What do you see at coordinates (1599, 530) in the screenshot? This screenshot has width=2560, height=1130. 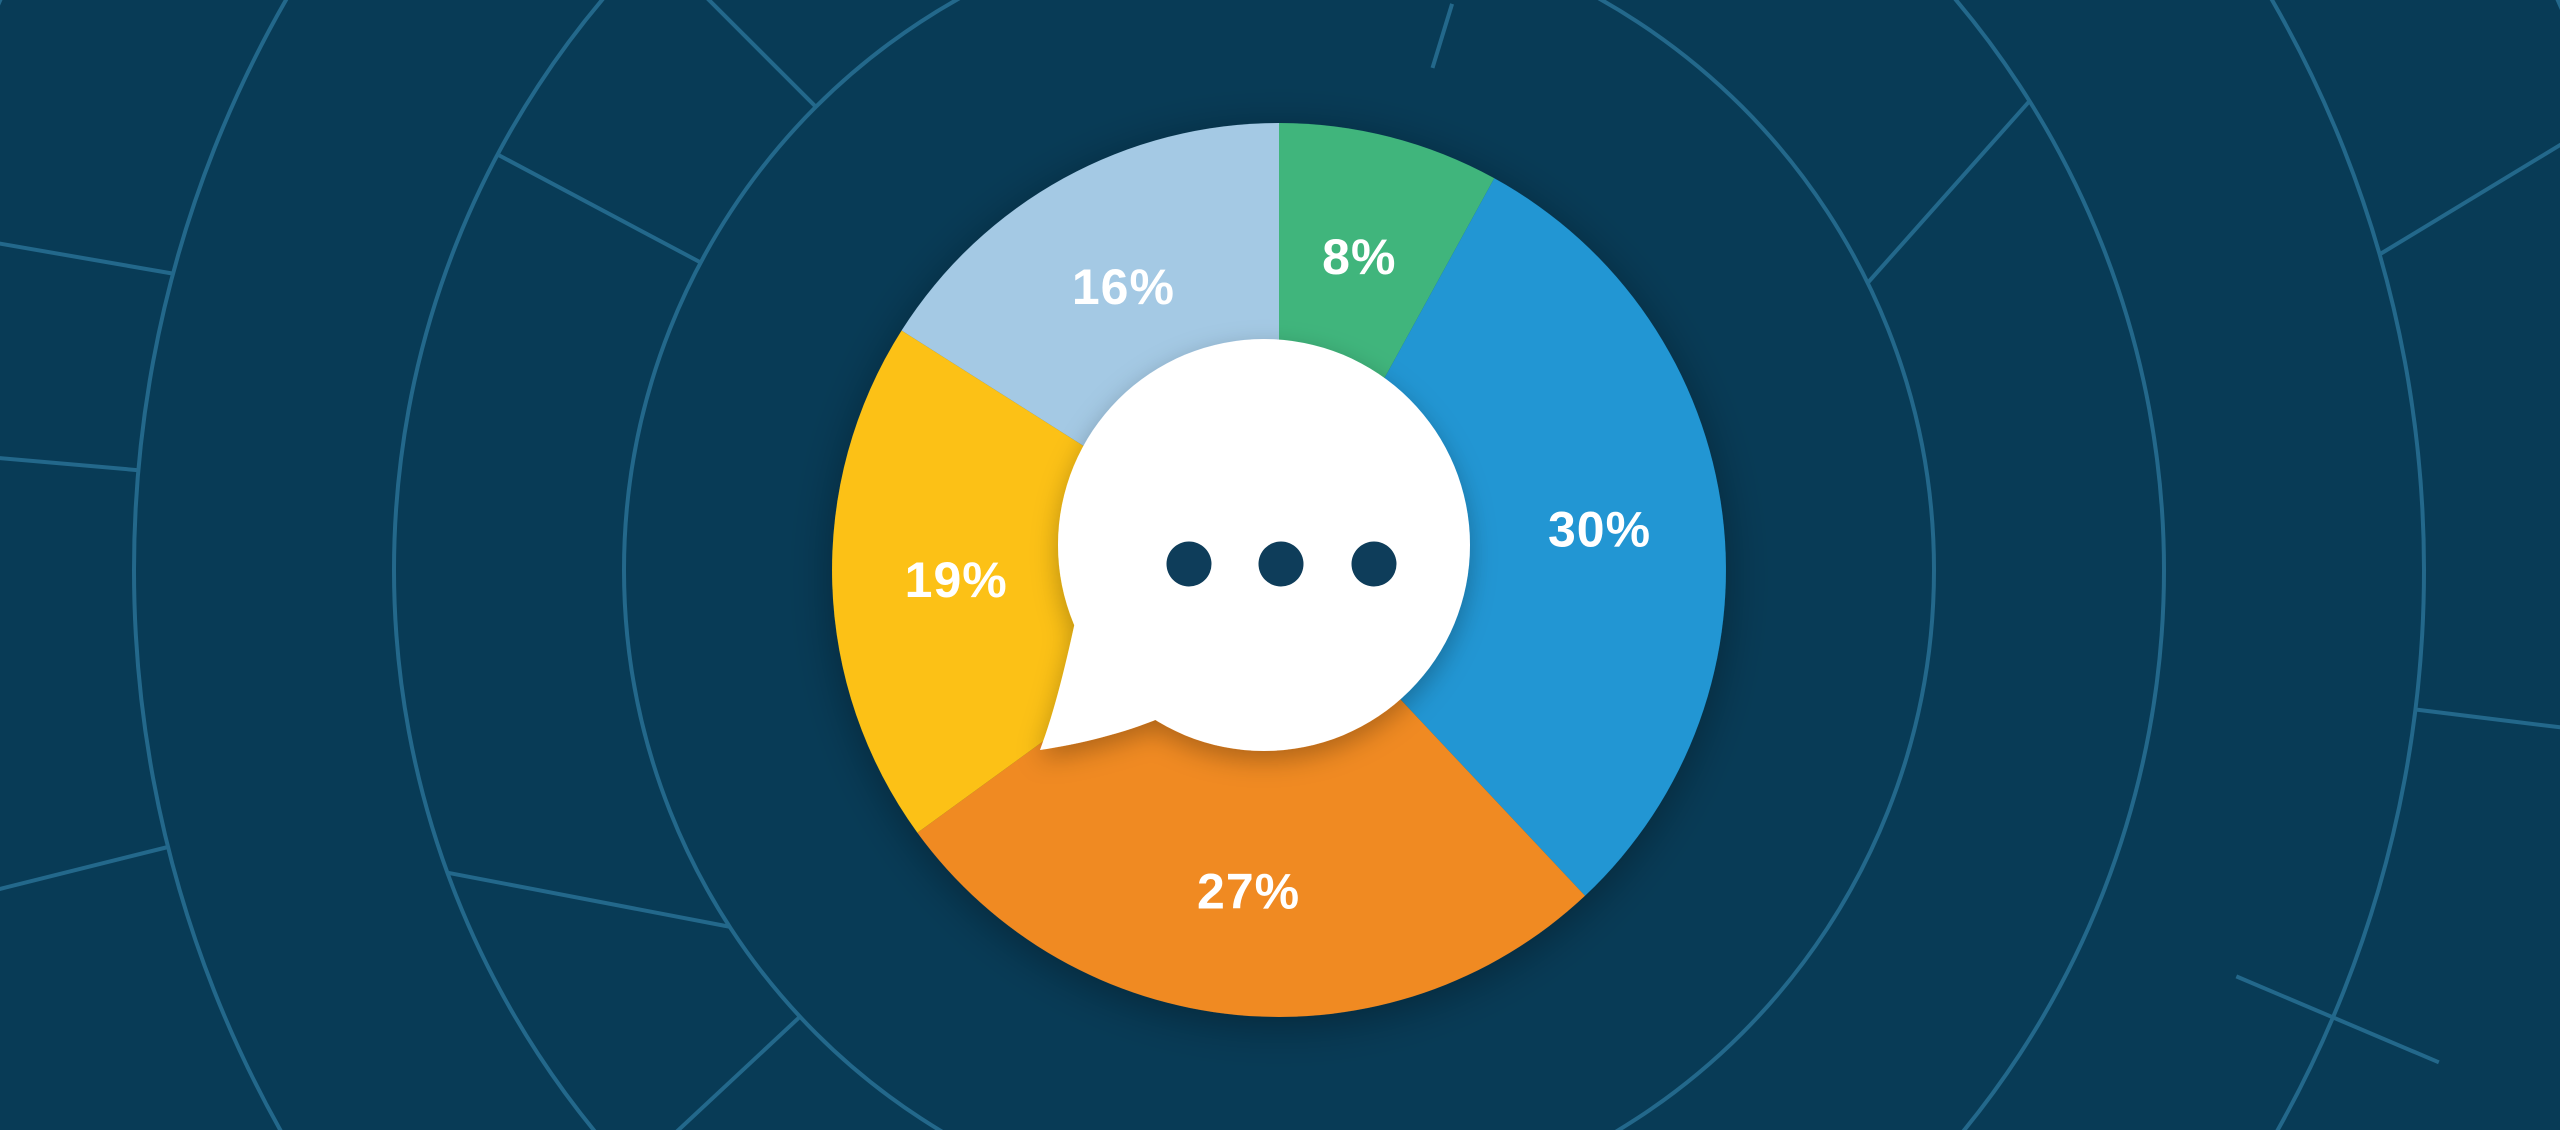 I see `slice-label-30pct: 30%` at bounding box center [1599, 530].